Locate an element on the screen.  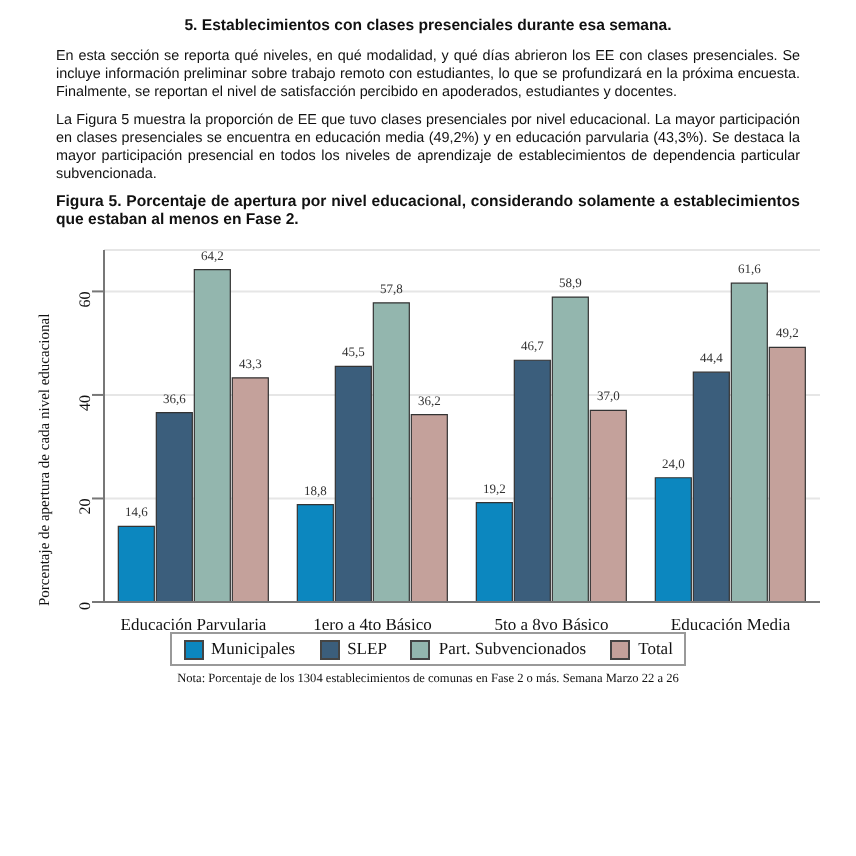
x-tick-label: 1ero a 4to Básico is located at coordinates (372, 624).